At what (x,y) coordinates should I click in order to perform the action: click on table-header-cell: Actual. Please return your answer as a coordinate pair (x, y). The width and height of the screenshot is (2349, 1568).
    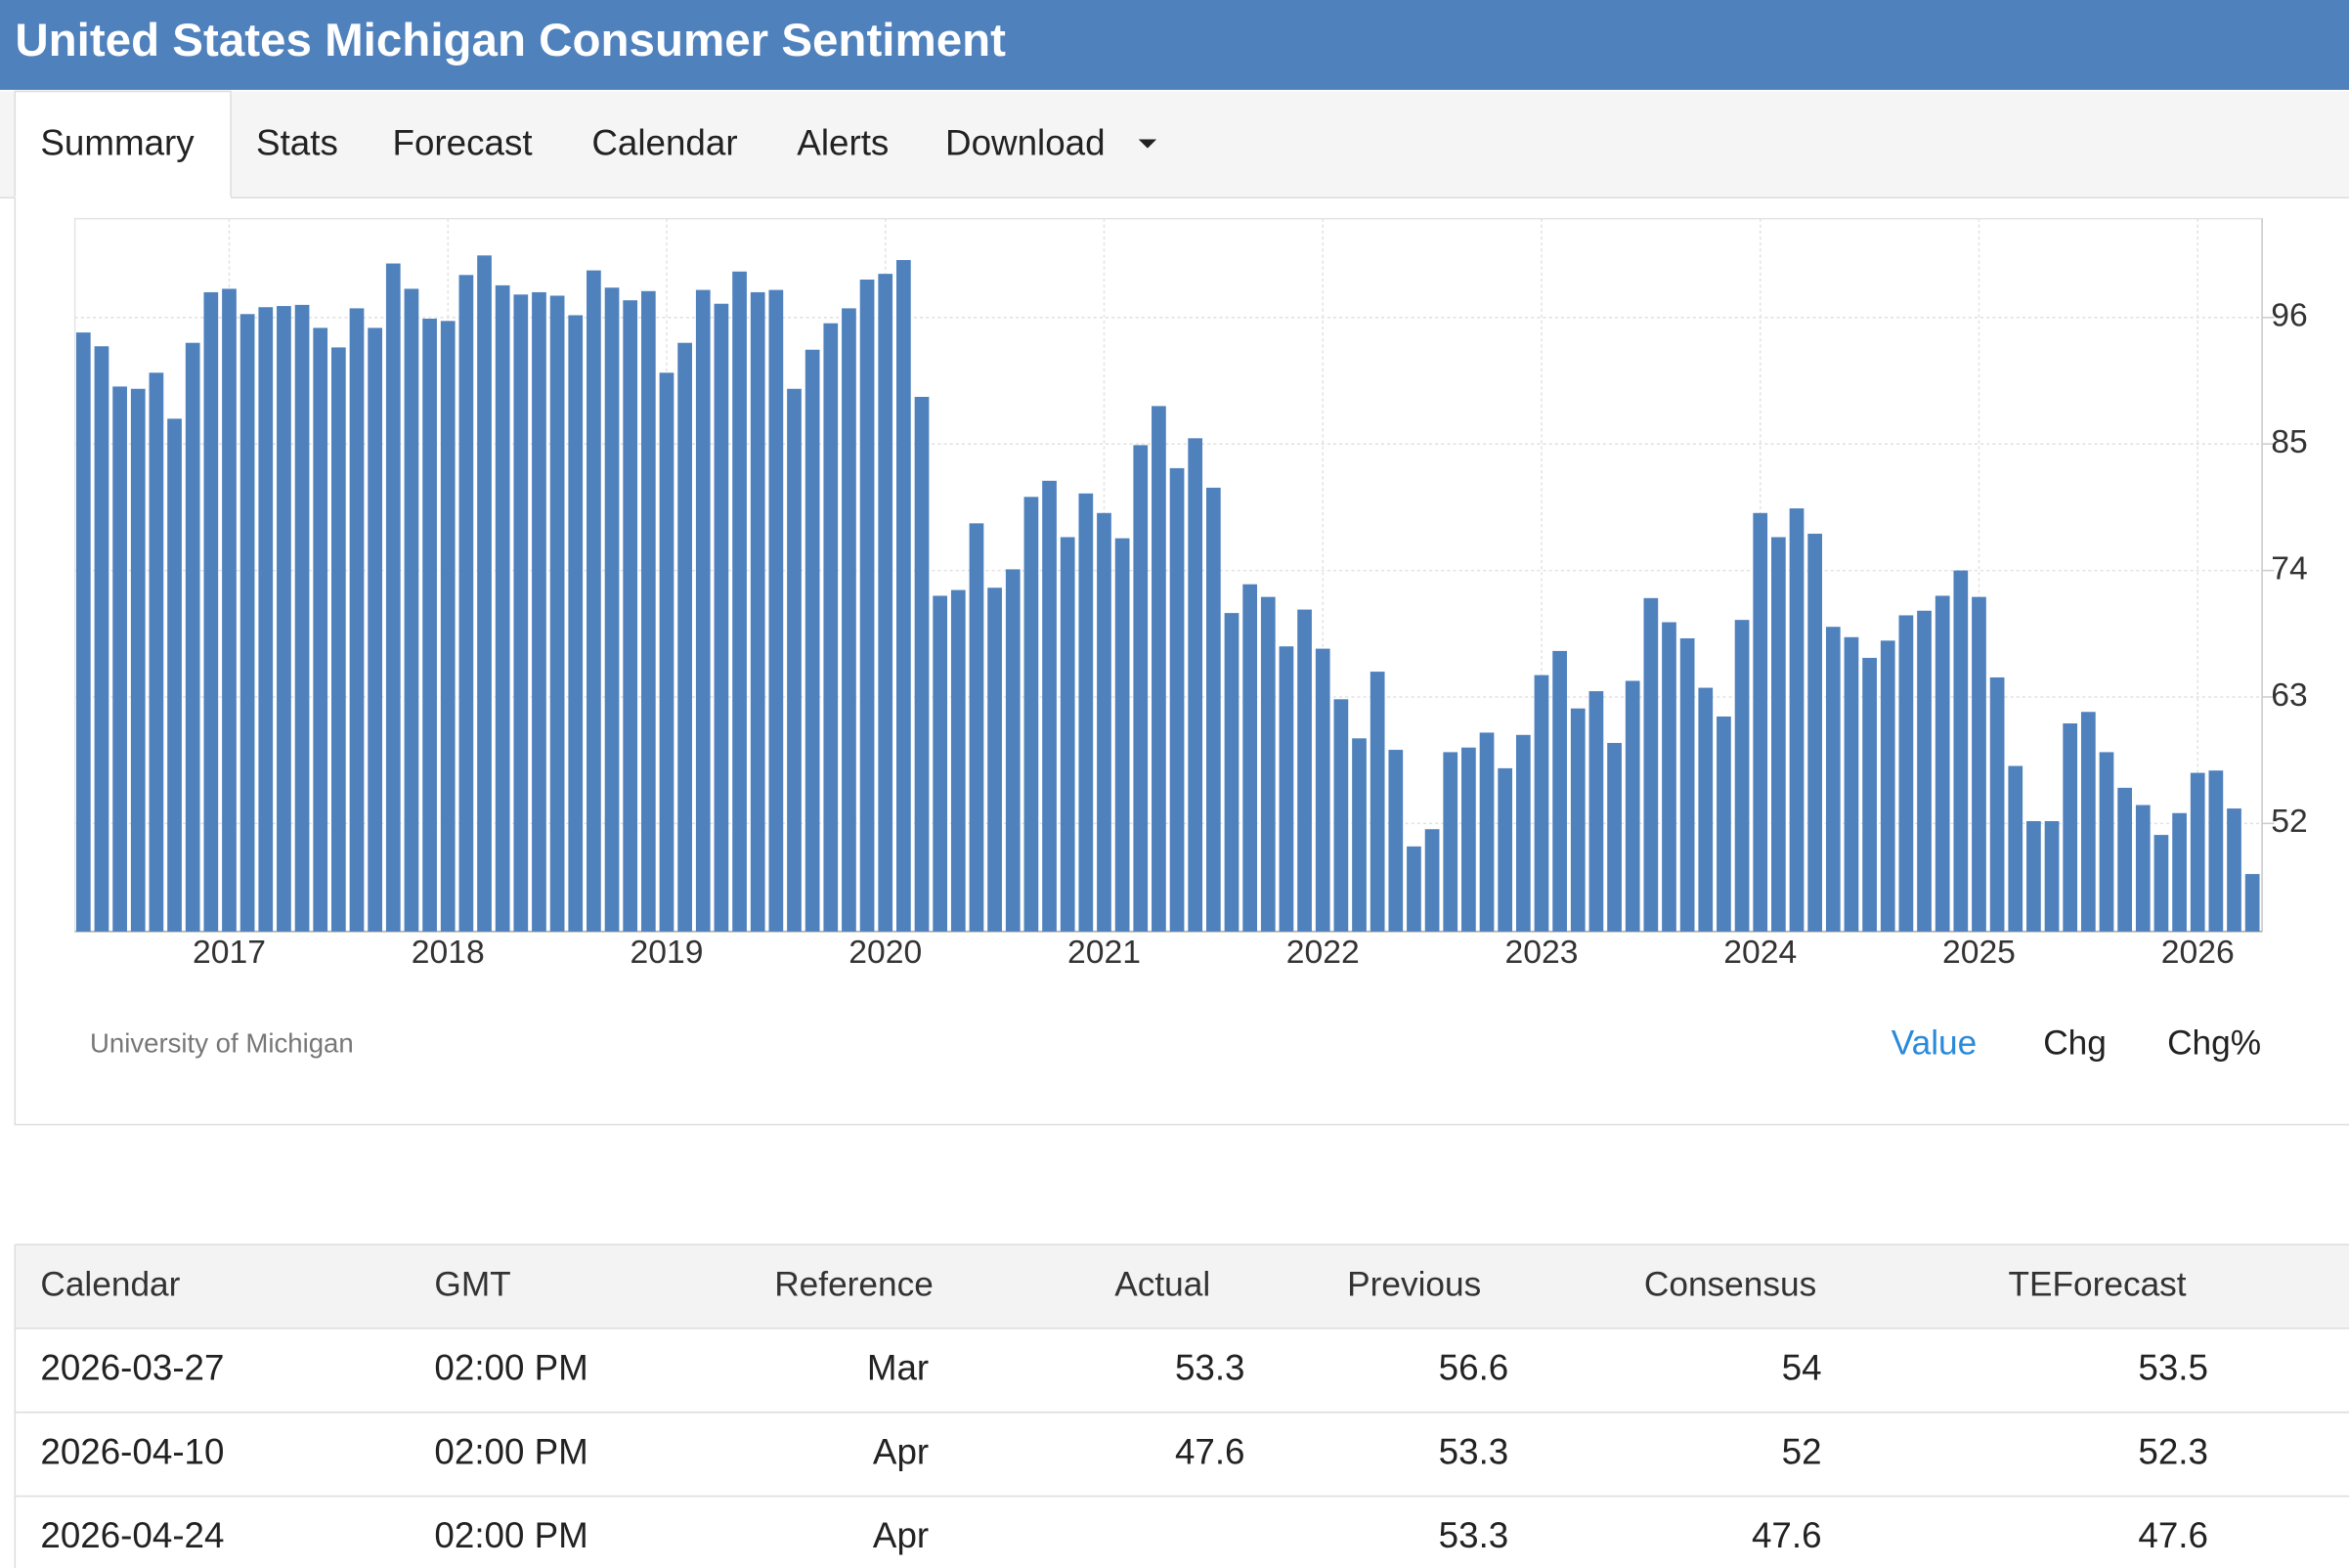
    Looking at the image, I should click on (1162, 1284).